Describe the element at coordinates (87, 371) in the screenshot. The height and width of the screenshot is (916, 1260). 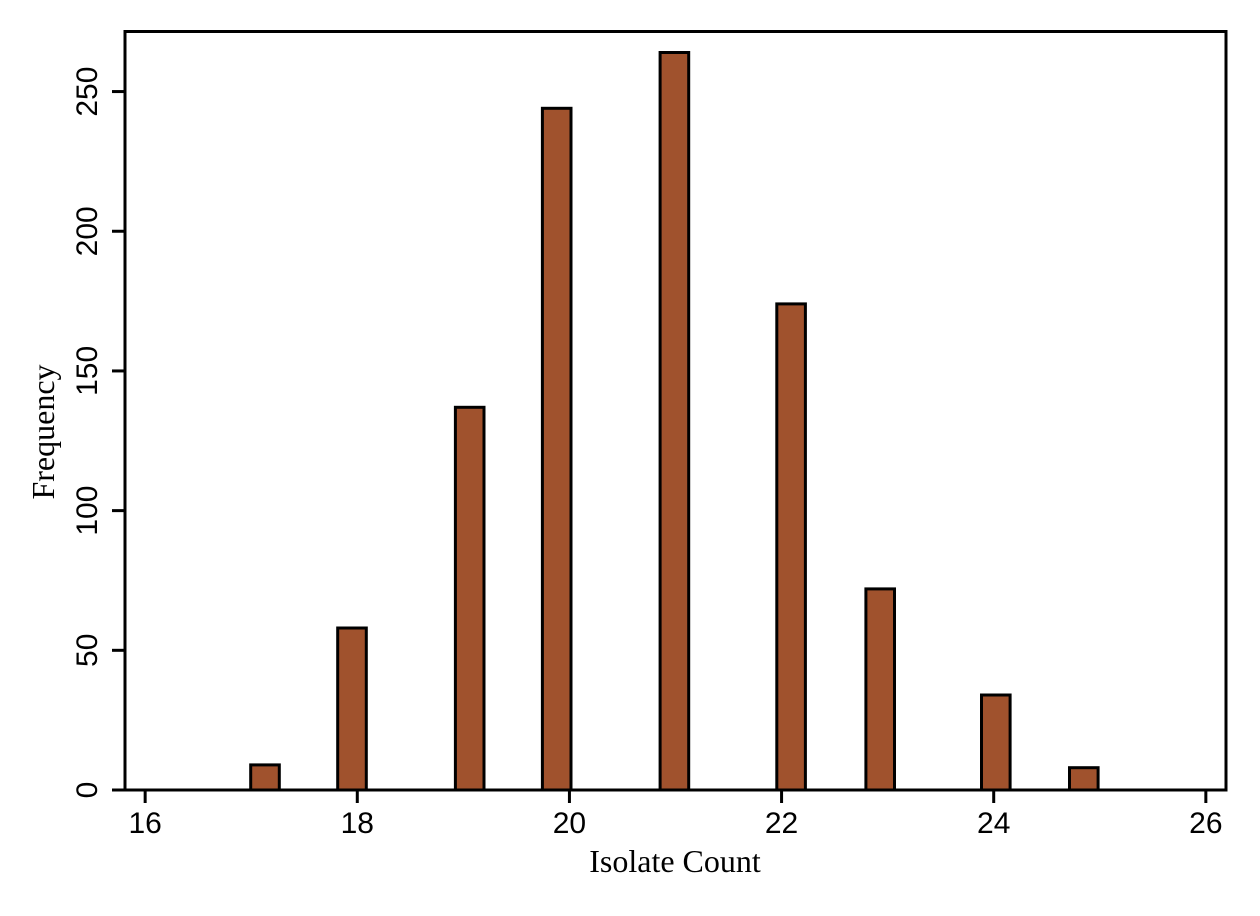
I see `y-tick-label-150: 150` at that location.